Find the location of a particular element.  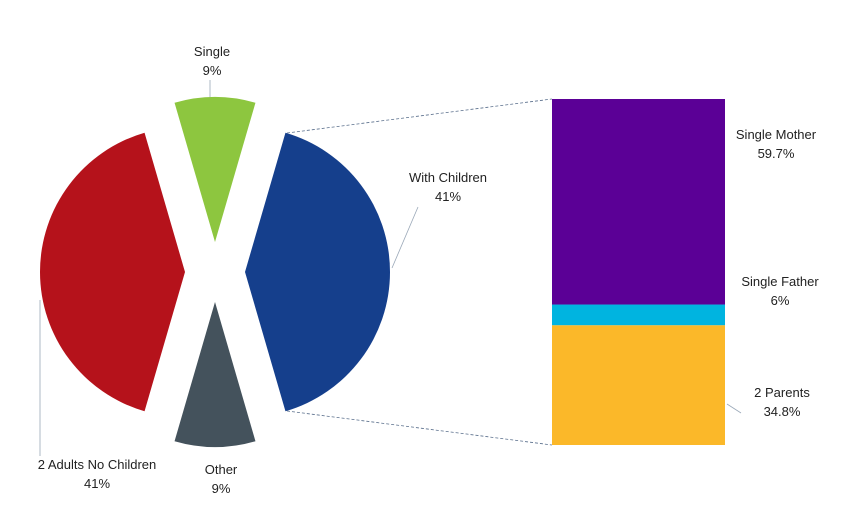

label-text: Single is located at coordinates (212, 51).